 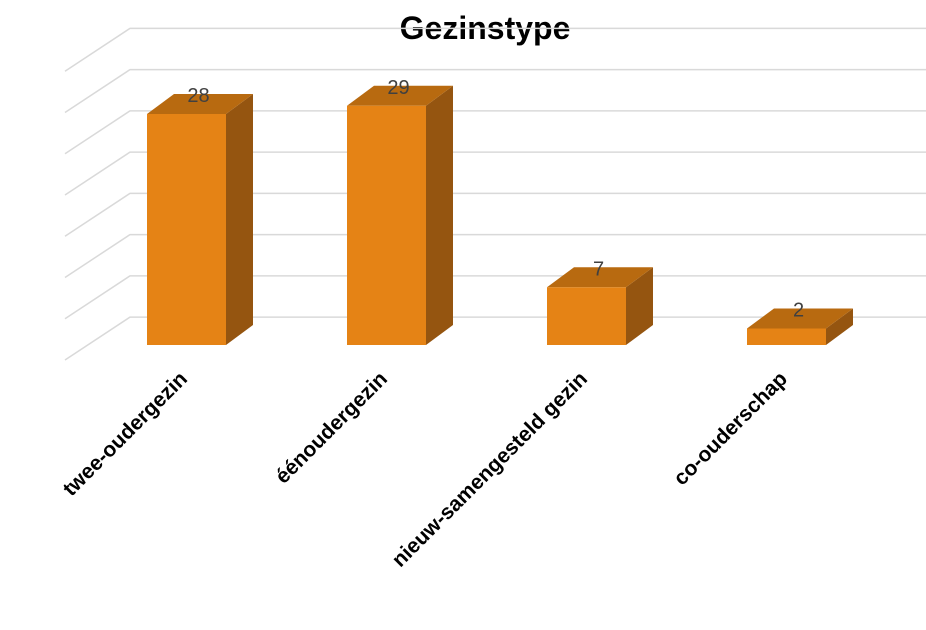 What do you see at coordinates (730, 428) in the screenshot?
I see `x-tick-label: co-ouderschap` at bounding box center [730, 428].